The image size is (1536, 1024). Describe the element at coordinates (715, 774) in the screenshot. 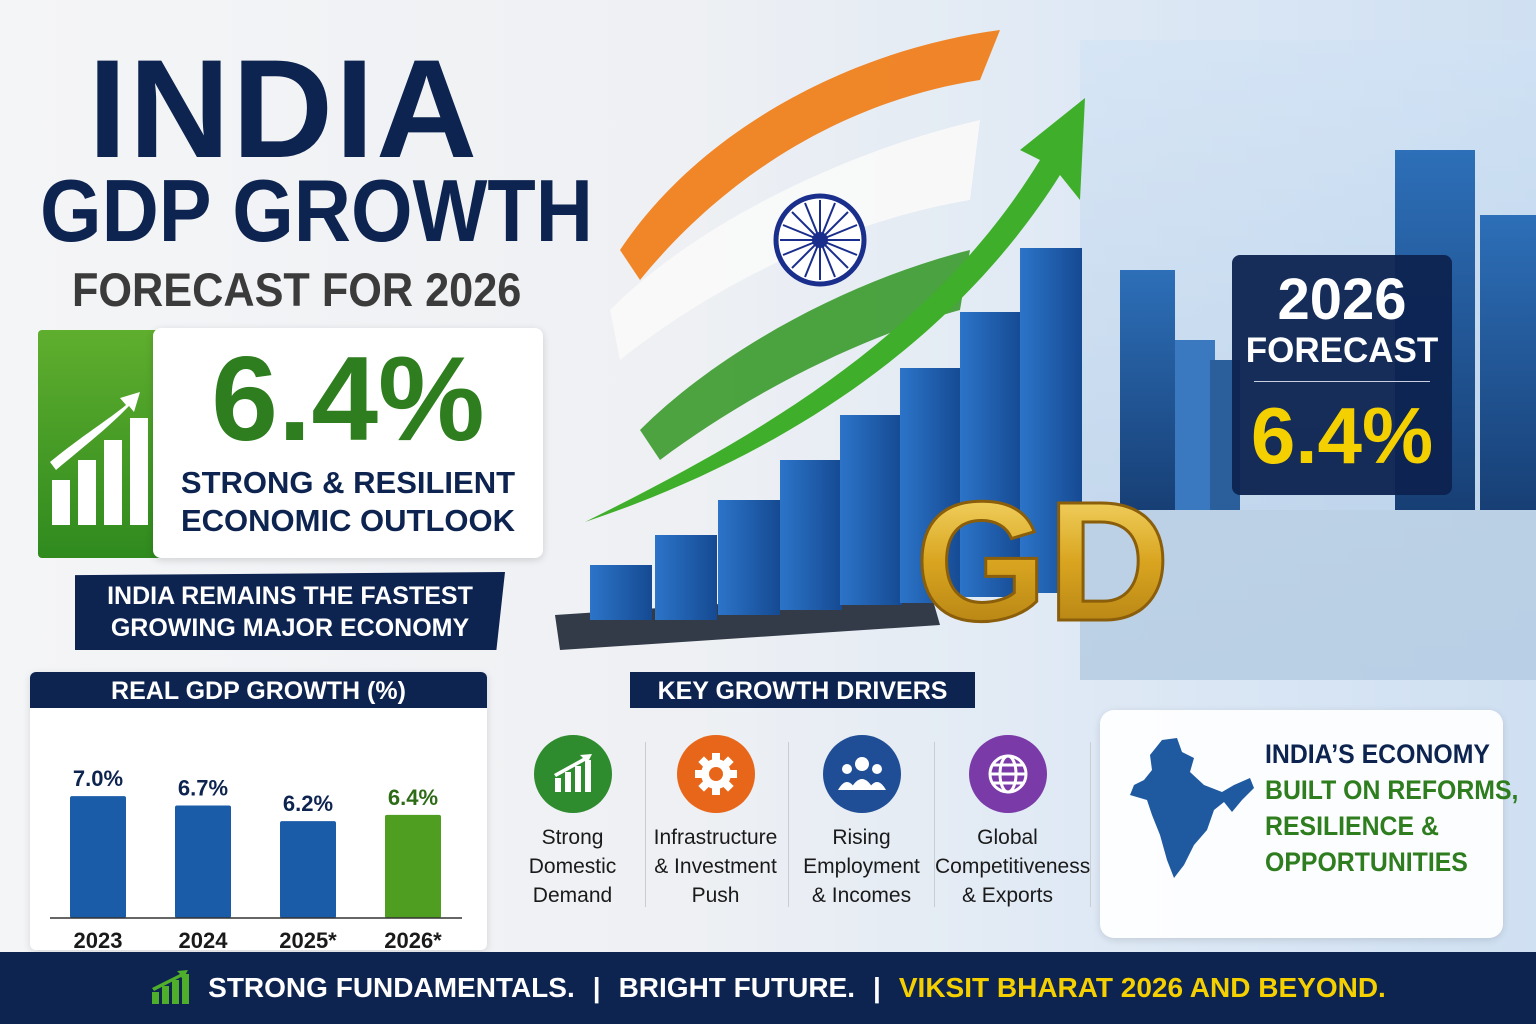

I see `gear-icon` at that location.